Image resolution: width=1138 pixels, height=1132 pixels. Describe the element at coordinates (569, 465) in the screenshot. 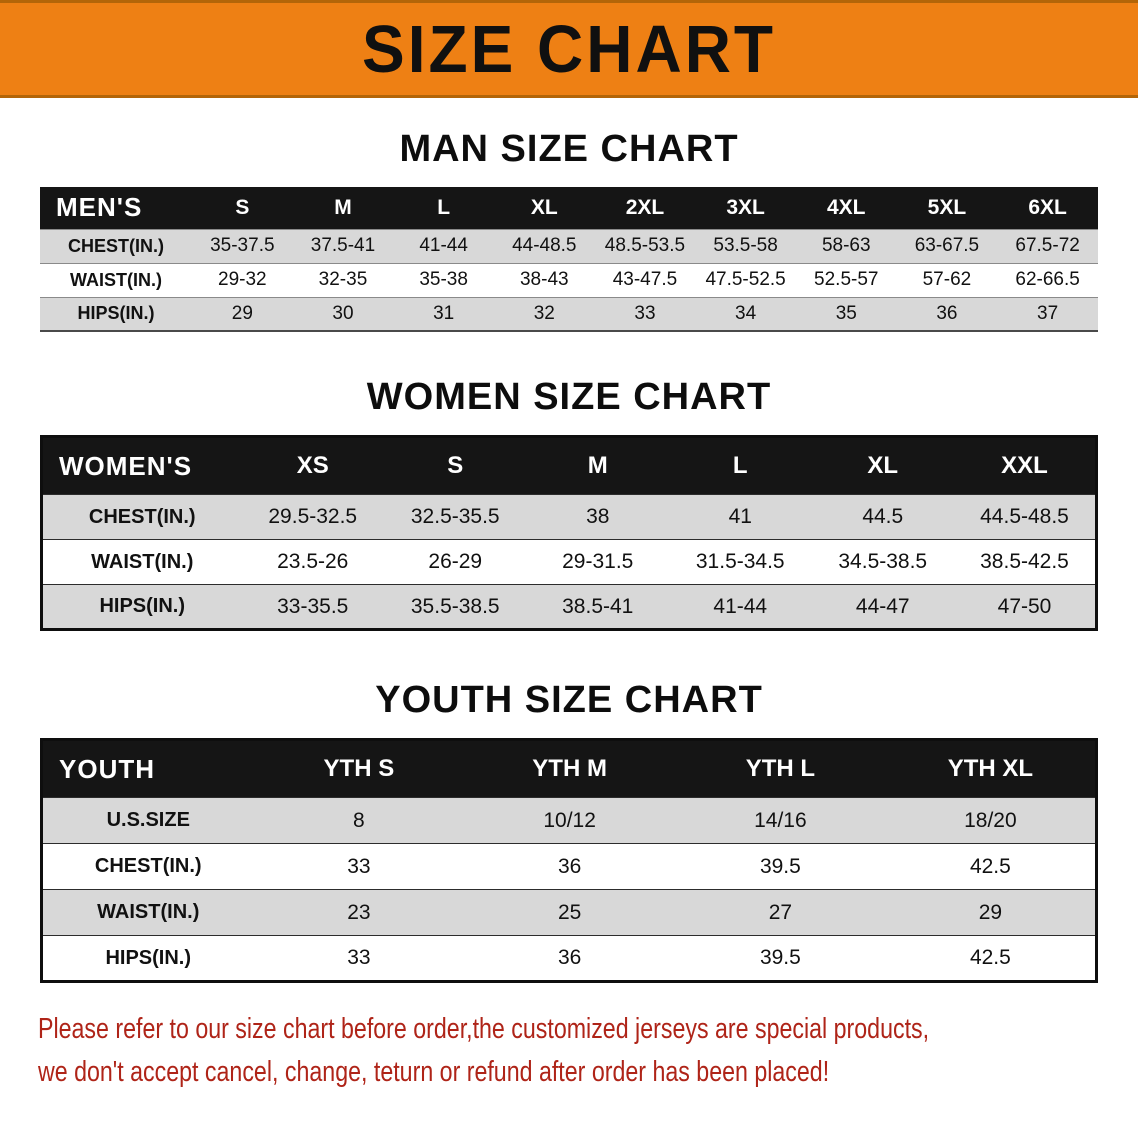

I see `table-header-row: WOMEN'S XS S M L XL XXL` at that location.